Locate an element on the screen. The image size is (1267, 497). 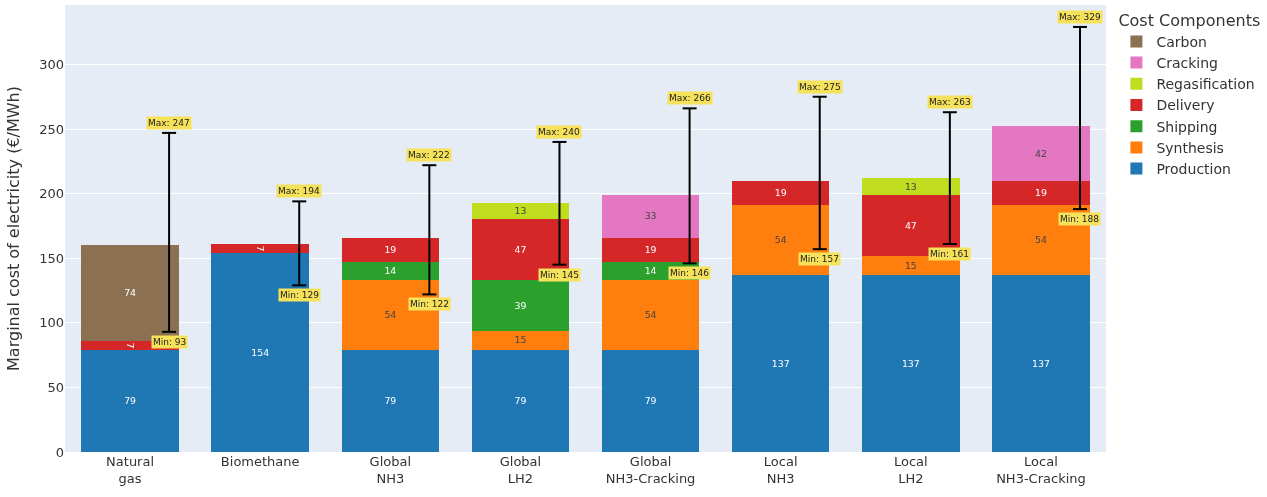
annotation: Max: 266 is located at coordinates (690, 98).